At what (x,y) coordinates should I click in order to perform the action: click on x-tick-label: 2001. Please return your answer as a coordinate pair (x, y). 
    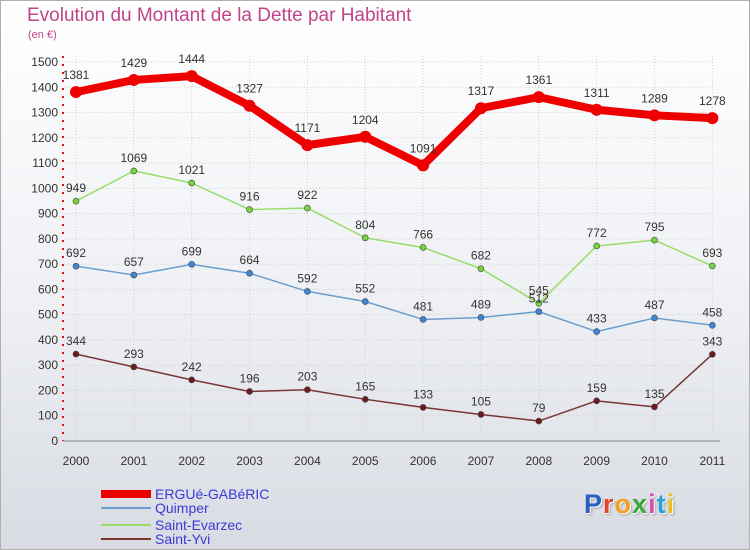
    Looking at the image, I should click on (133, 461).